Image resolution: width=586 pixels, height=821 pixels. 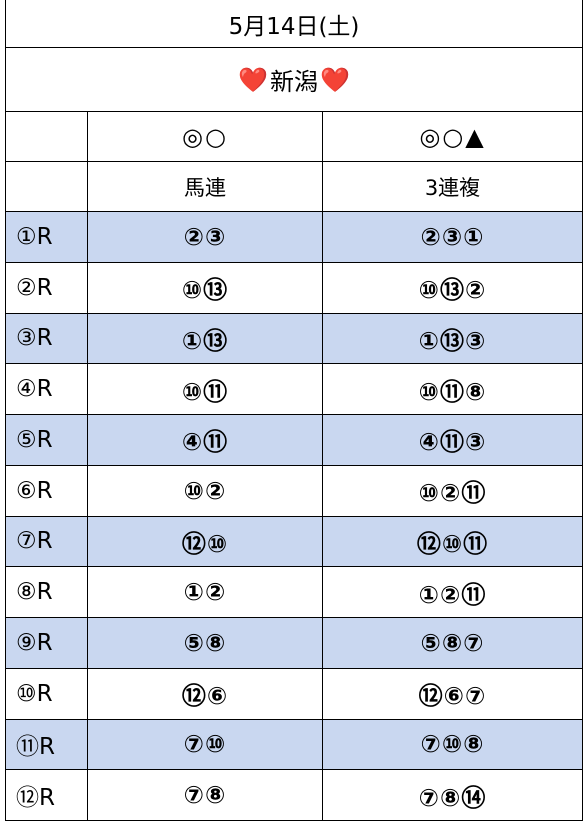 What do you see at coordinates (205, 287) in the screenshot?
I see `umaren-pick: ⑩⑬` at bounding box center [205, 287].